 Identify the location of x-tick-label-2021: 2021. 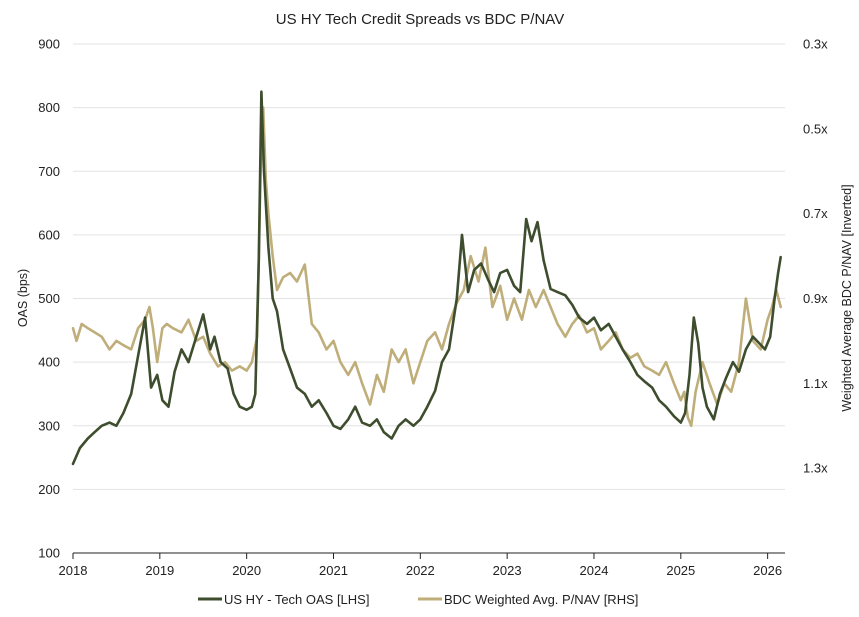
(333, 570).